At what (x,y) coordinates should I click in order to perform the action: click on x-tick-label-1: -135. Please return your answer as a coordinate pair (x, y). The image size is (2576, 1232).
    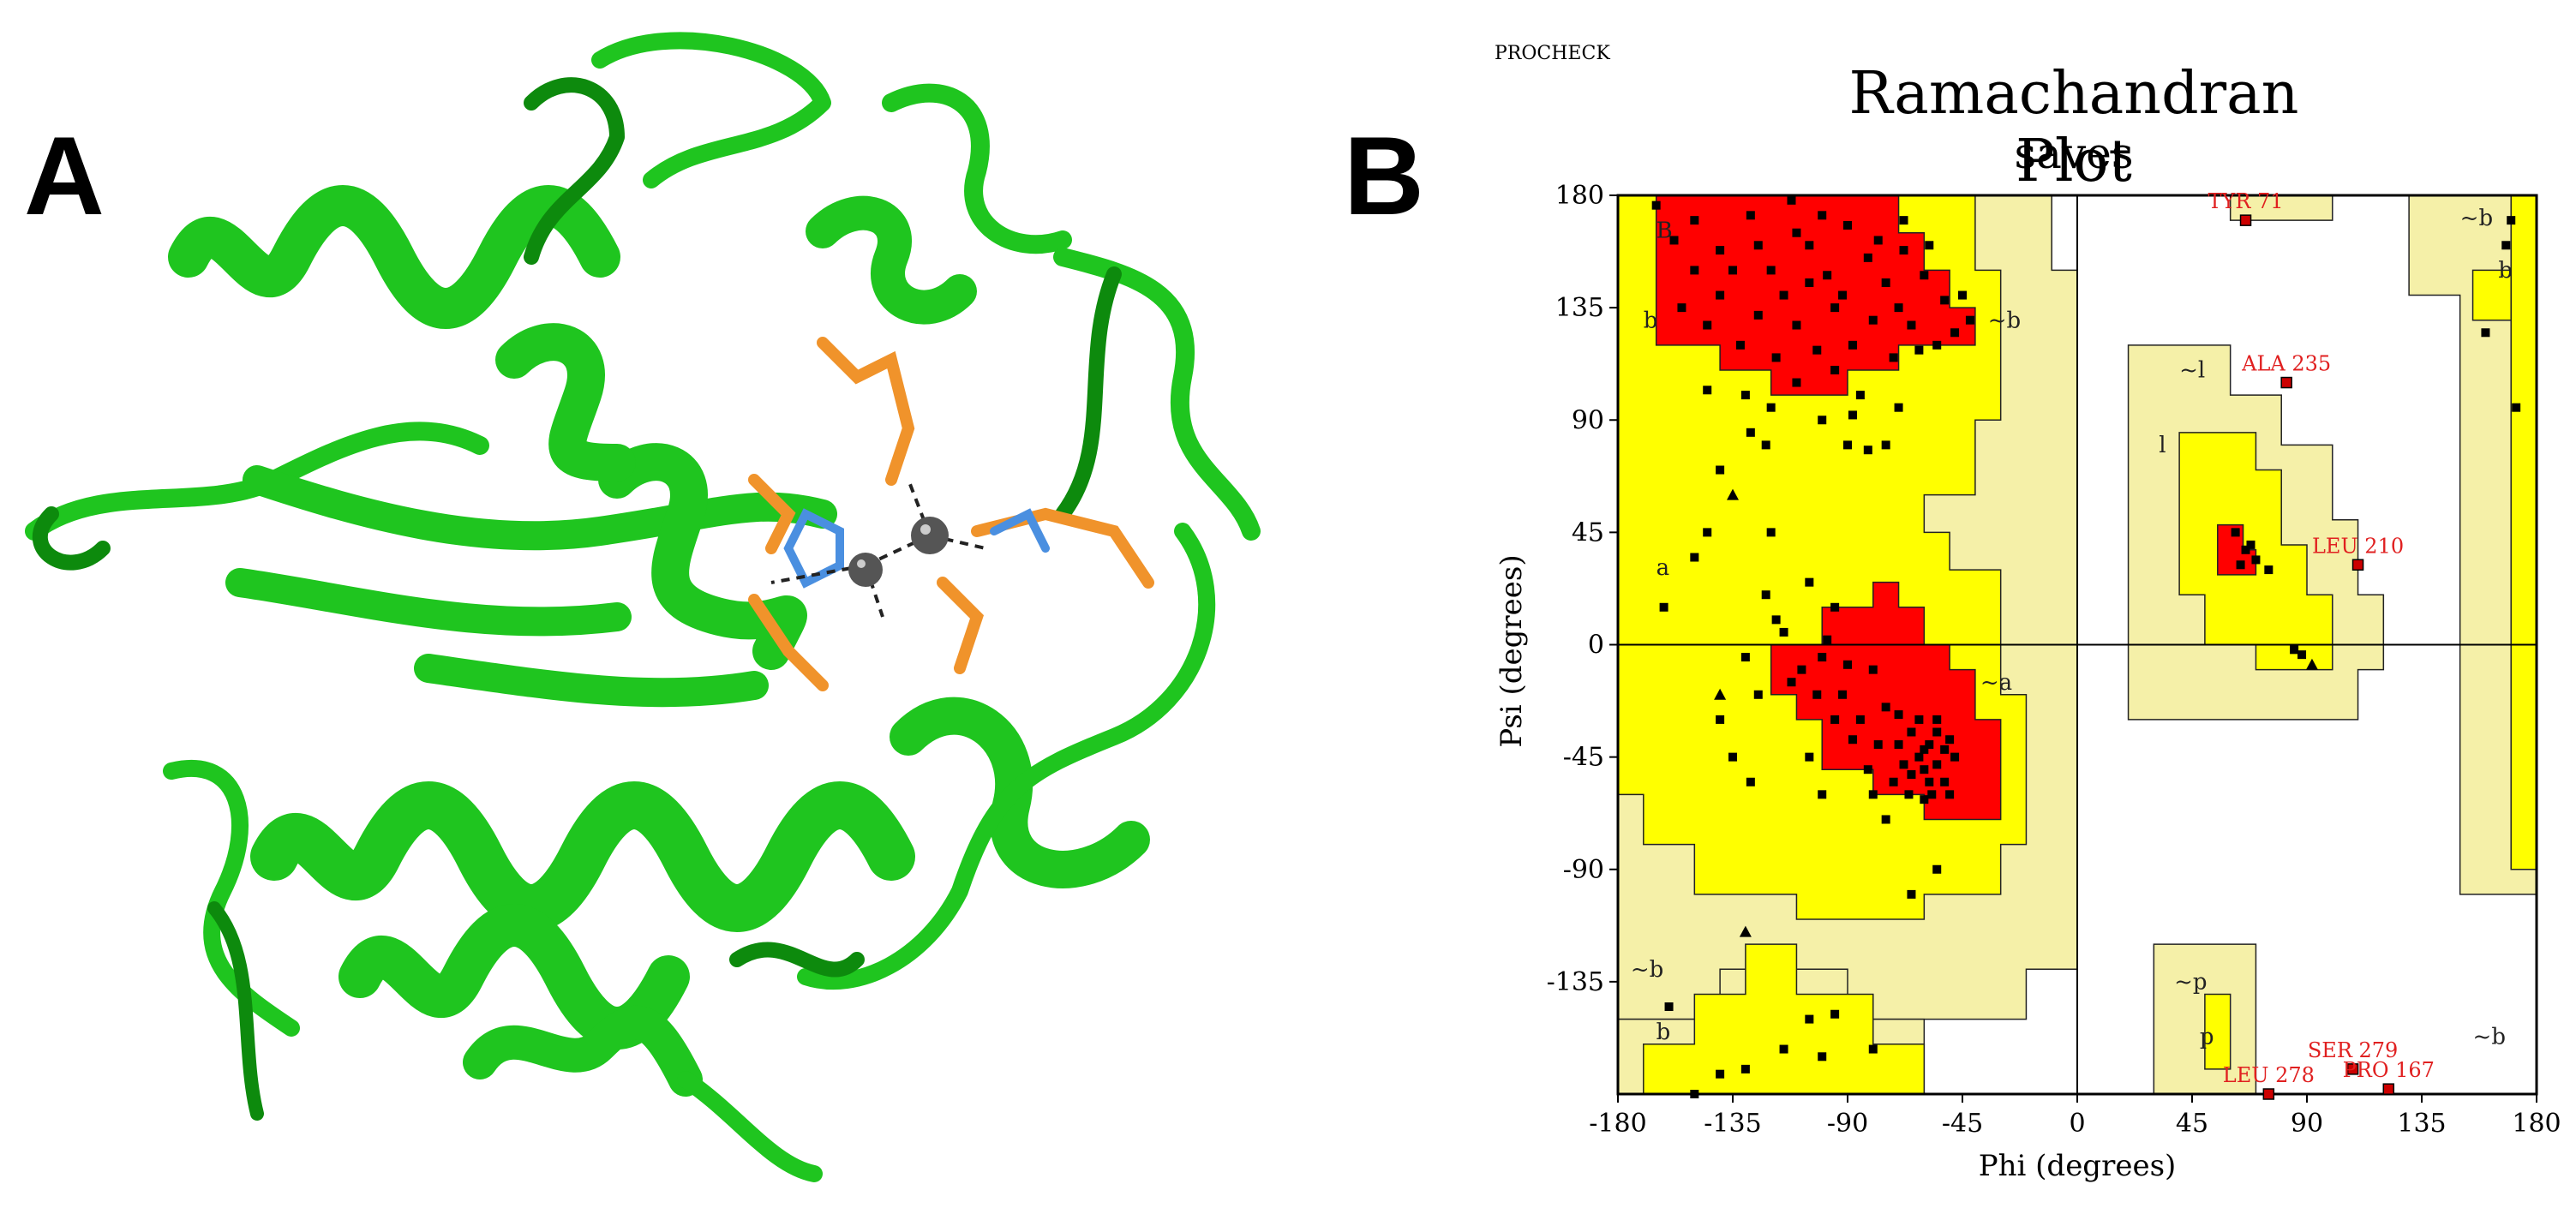
    Looking at the image, I should click on (1732, 1124).